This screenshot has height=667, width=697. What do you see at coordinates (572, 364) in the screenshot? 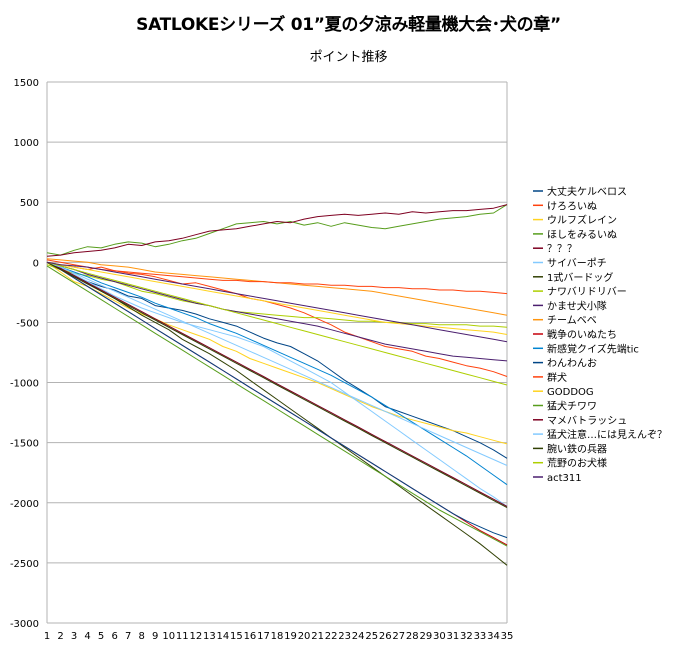
I see `legend-label: わんわんお` at bounding box center [572, 364].